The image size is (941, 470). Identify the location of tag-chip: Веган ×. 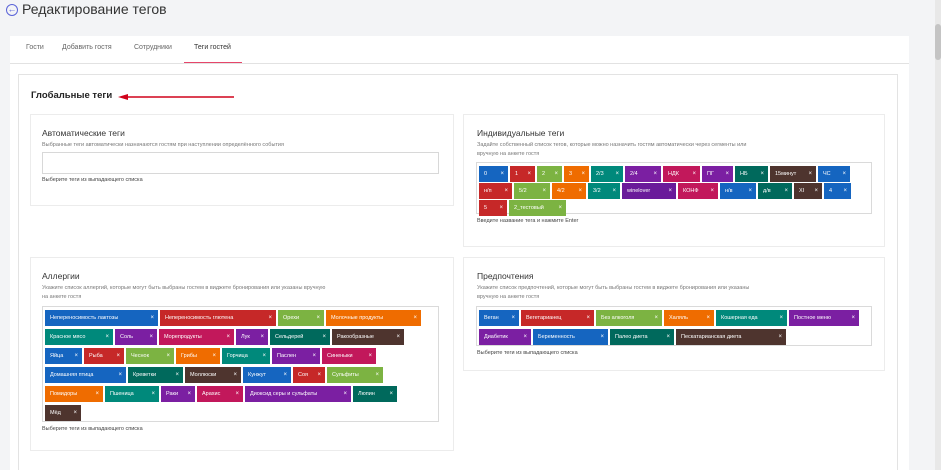
(499, 318).